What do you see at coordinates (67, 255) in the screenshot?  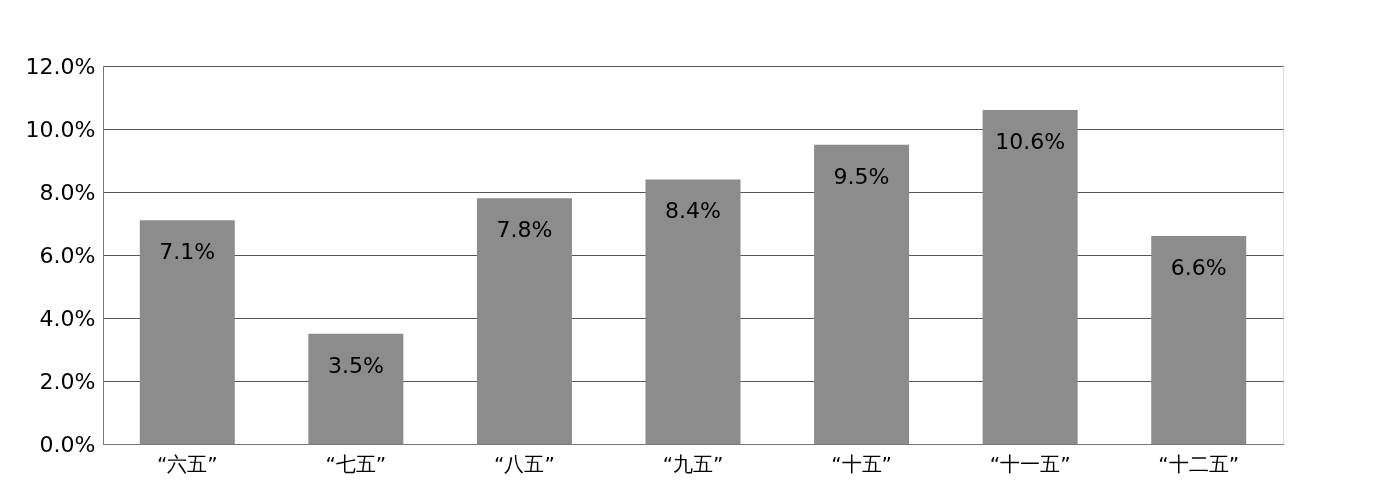 I see `y-tick-label: 6.0%` at bounding box center [67, 255].